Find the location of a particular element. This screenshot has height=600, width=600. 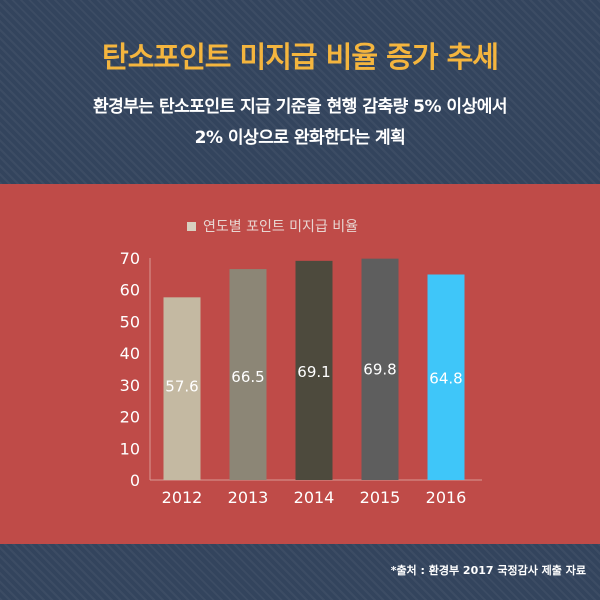

subtitle-line-1: 환경부는 탄소포인트 지급 기준을 현행 감축량 5% 이상에서 is located at coordinates (300, 107).